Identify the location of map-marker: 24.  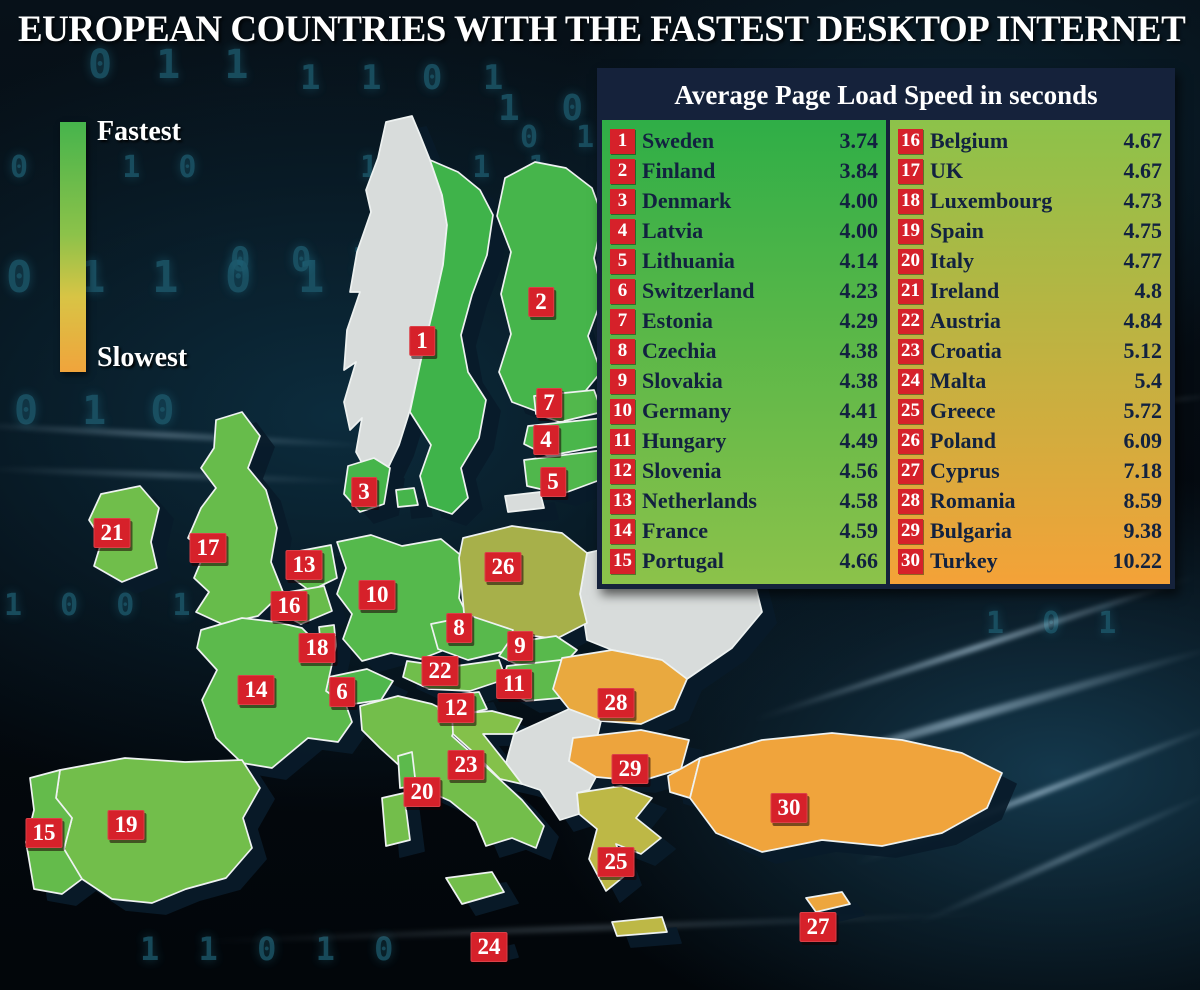
(489, 947).